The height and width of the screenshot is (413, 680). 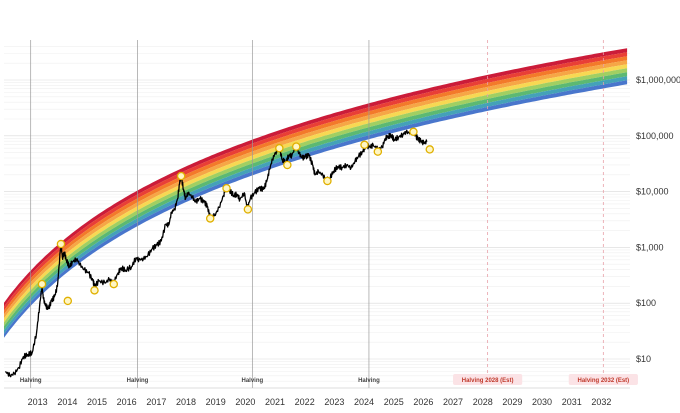 I want to click on y-axis: $10 $100 $1,000 $10,000 $100,000 $1,000,000, so click(x=658, y=219).